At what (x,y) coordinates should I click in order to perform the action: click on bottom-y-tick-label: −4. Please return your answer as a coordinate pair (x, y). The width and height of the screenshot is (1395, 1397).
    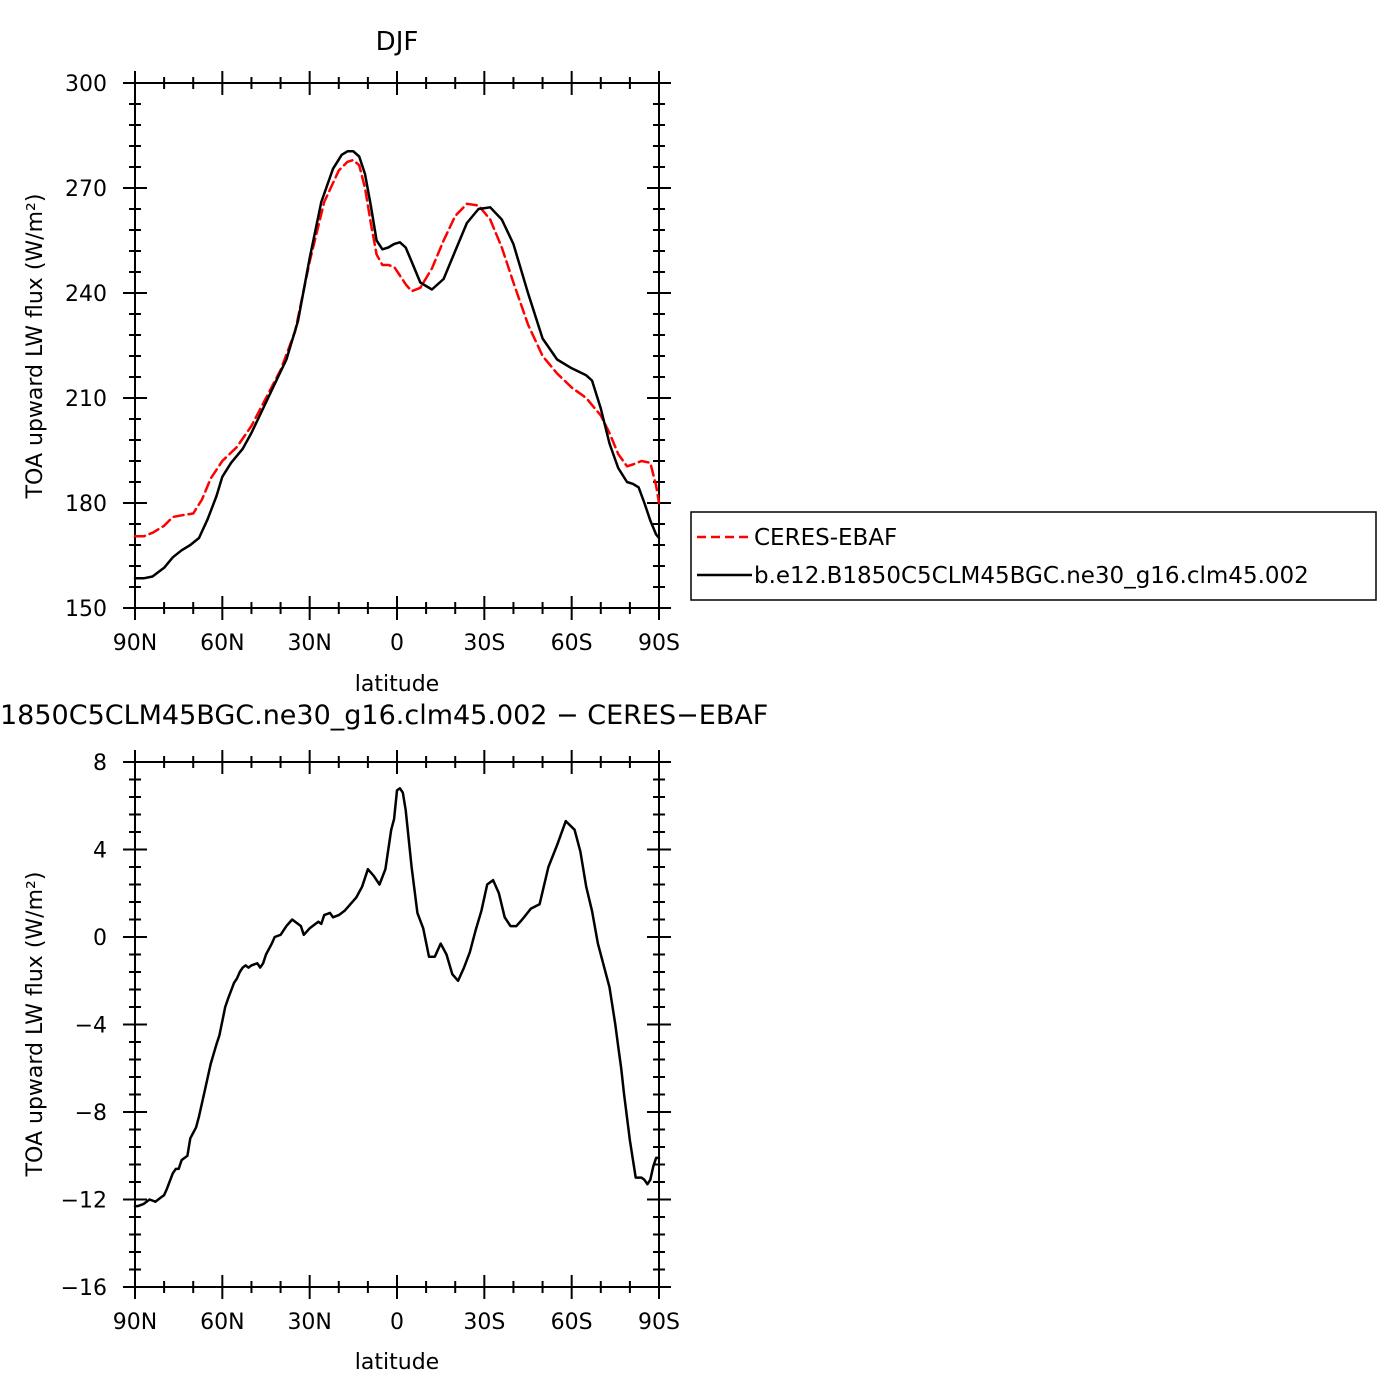
    Looking at the image, I should click on (91, 1026).